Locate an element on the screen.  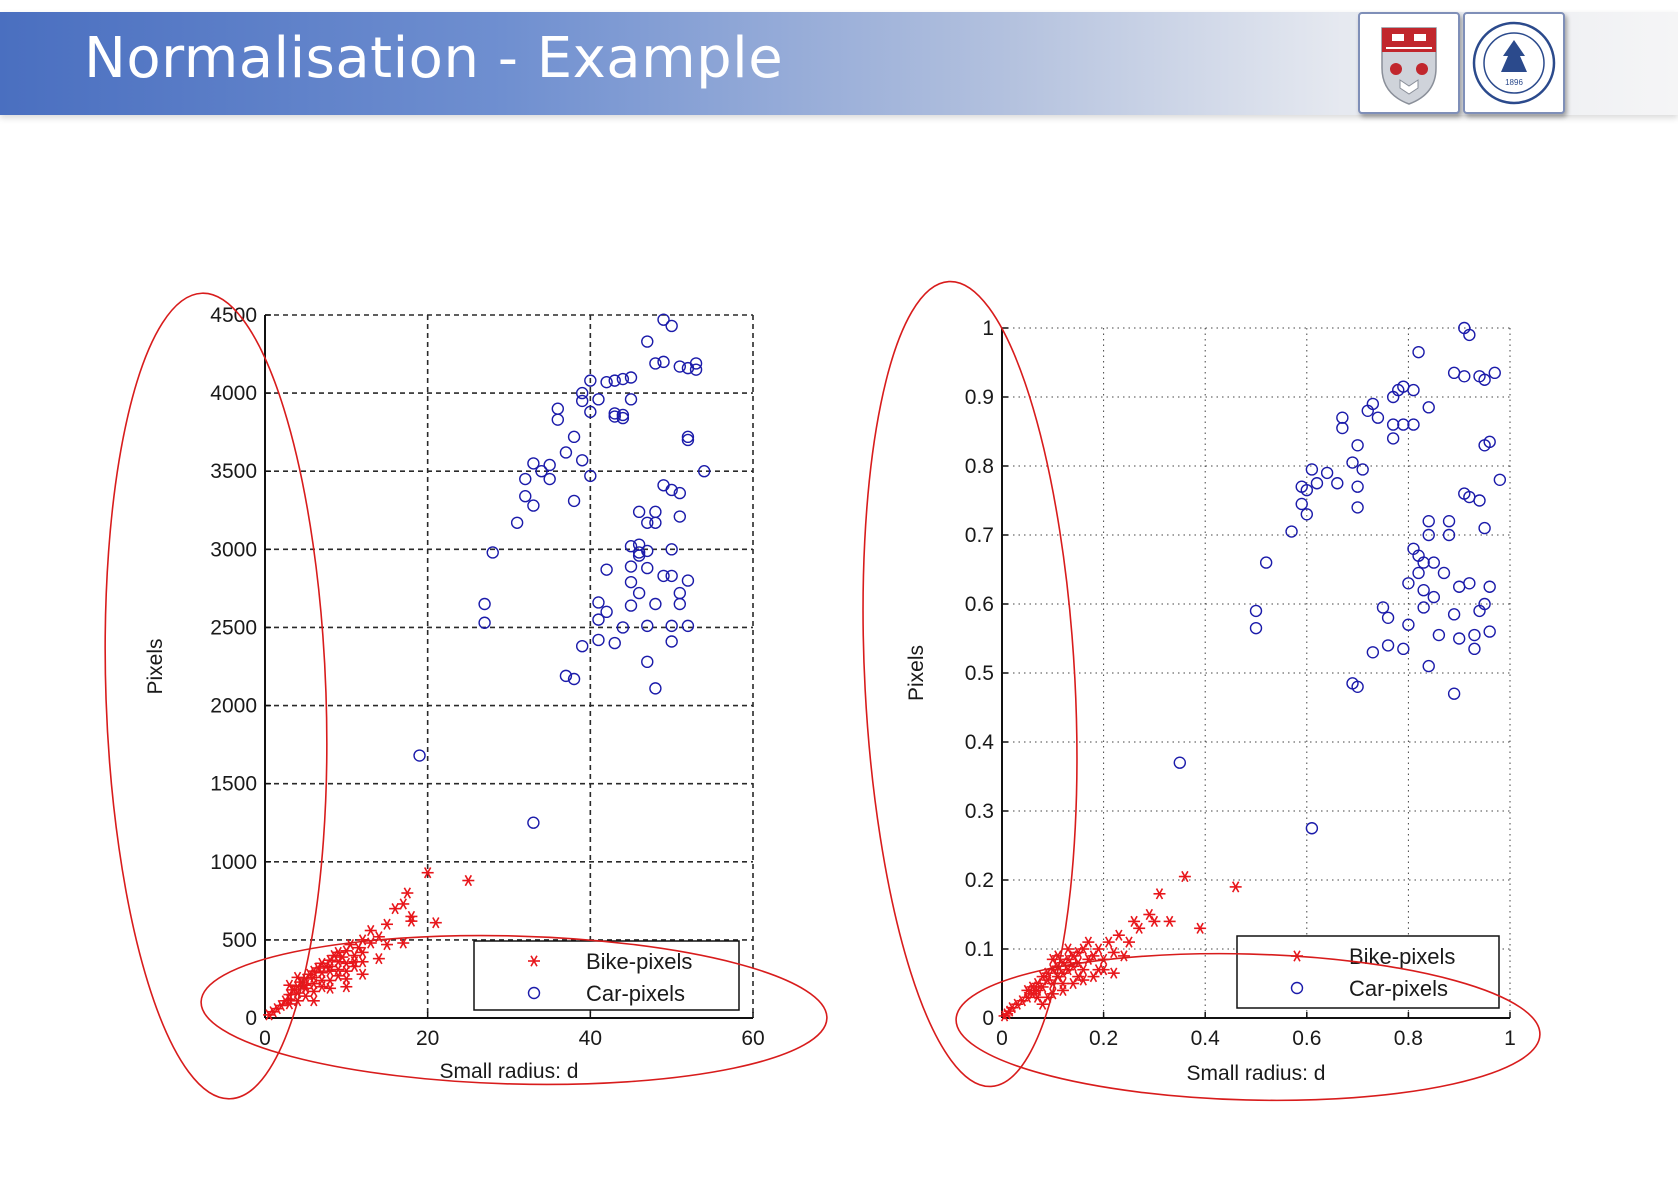
x-tick-label: 60 is located at coordinates (752, 1038).